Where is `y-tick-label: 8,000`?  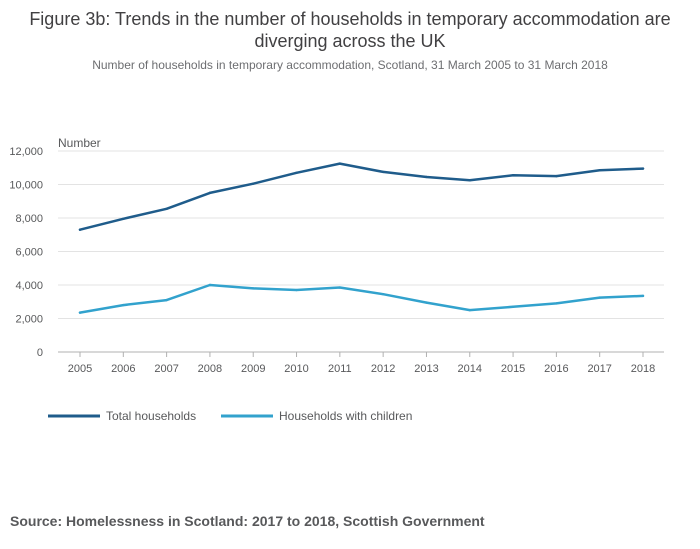
y-tick-label: 8,000 is located at coordinates (29, 219).